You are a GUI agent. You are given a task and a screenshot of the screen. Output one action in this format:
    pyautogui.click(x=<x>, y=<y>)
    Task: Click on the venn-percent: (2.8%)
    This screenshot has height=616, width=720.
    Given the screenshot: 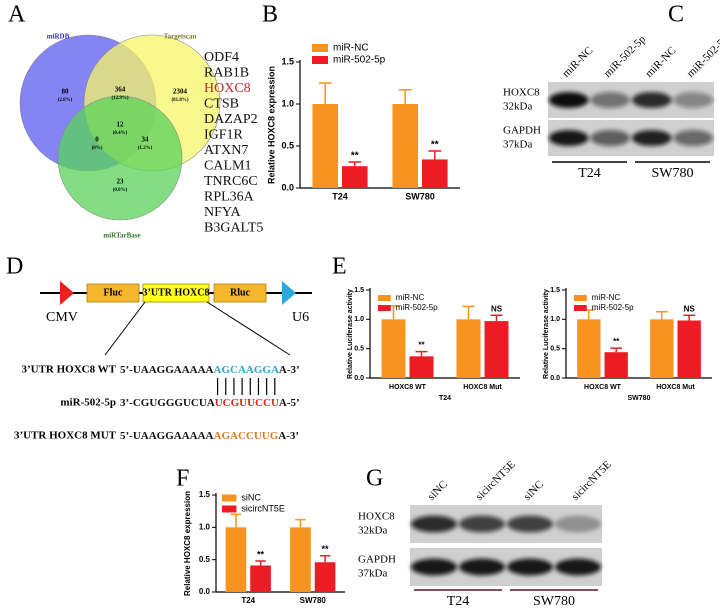 What is the action you would take?
    pyautogui.click(x=65, y=100)
    